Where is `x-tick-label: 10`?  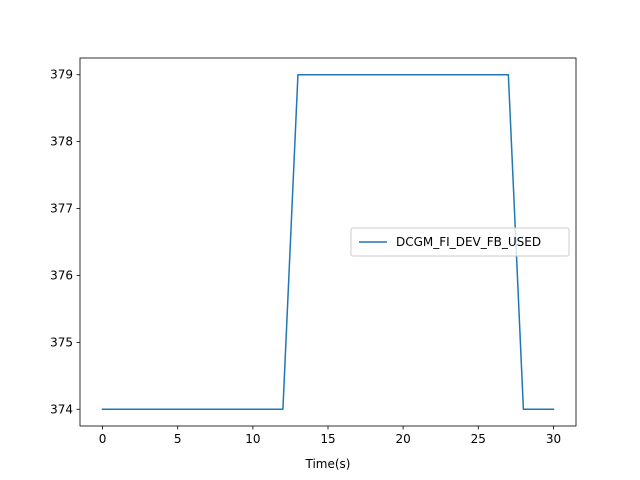 x-tick-label: 10 is located at coordinates (252, 439).